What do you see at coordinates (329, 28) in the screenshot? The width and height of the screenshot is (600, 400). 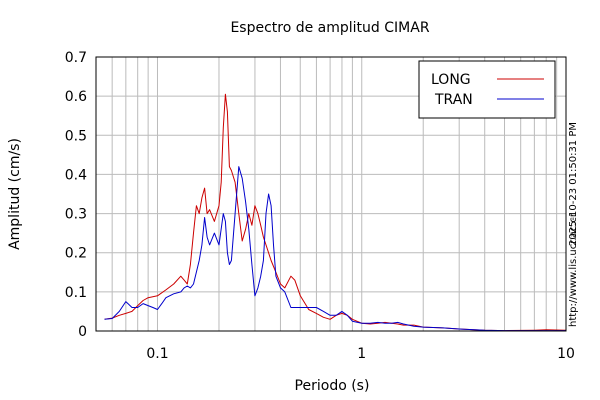 I see `chart-title: Espectro de amplitud CIMAR` at bounding box center [329, 28].